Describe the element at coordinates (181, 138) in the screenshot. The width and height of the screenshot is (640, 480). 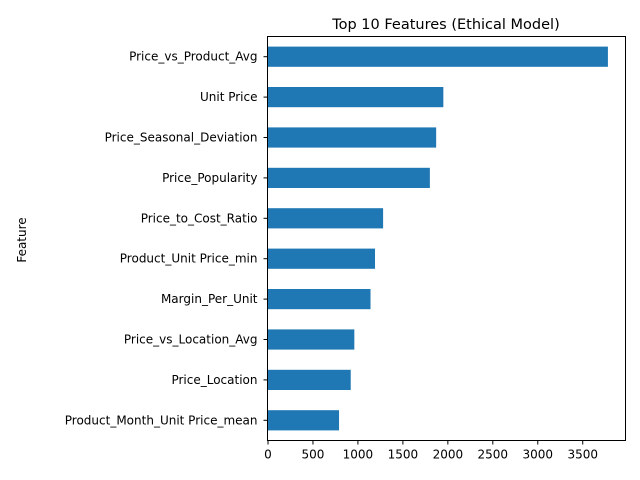
I see `y-tick-label: Price_Seasonal_Deviation` at that location.